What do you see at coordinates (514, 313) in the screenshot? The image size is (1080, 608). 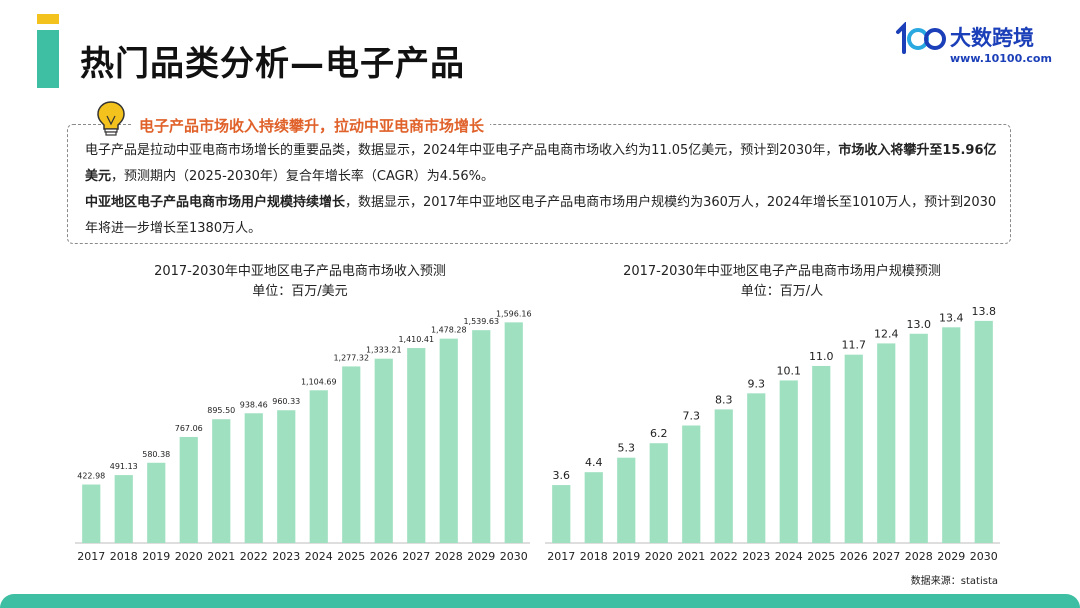 I see `data-label-2030: 1,596.16` at bounding box center [514, 313].